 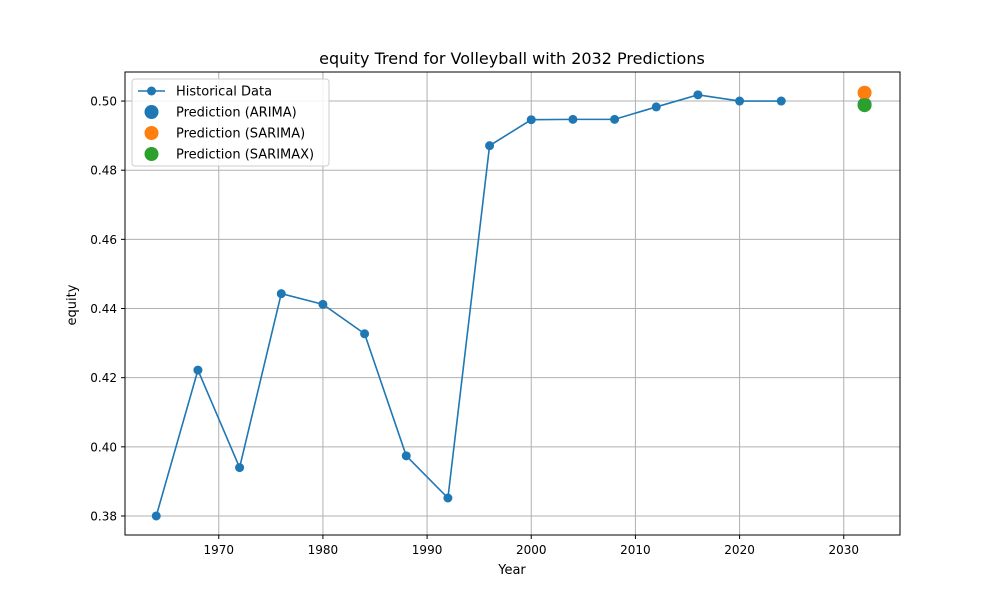 I want to click on y-tick-label: 0.38, so click(x=103, y=516).